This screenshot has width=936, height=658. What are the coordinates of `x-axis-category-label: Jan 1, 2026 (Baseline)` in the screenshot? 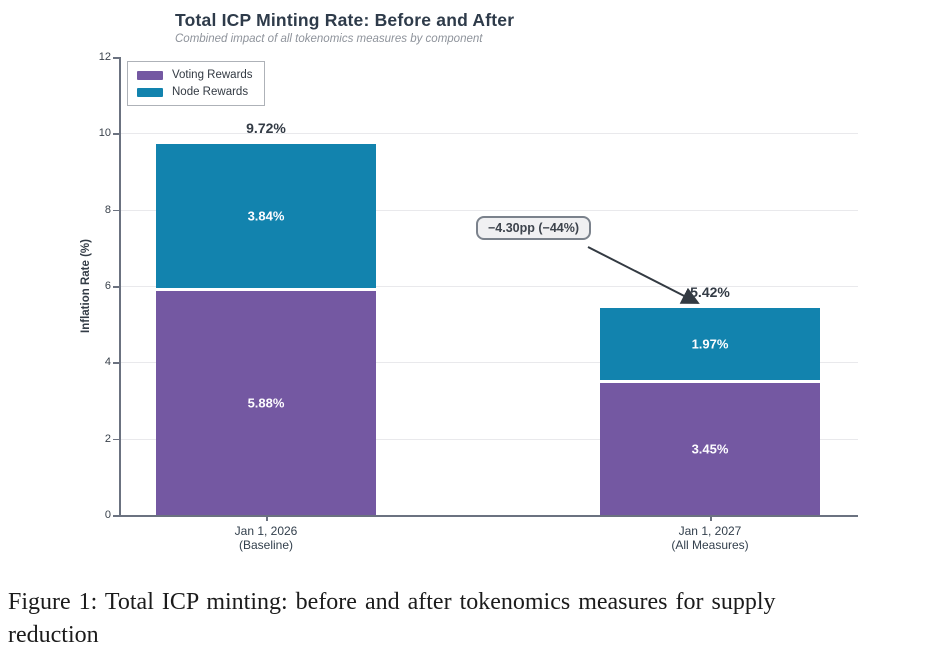 It's located at (266, 538).